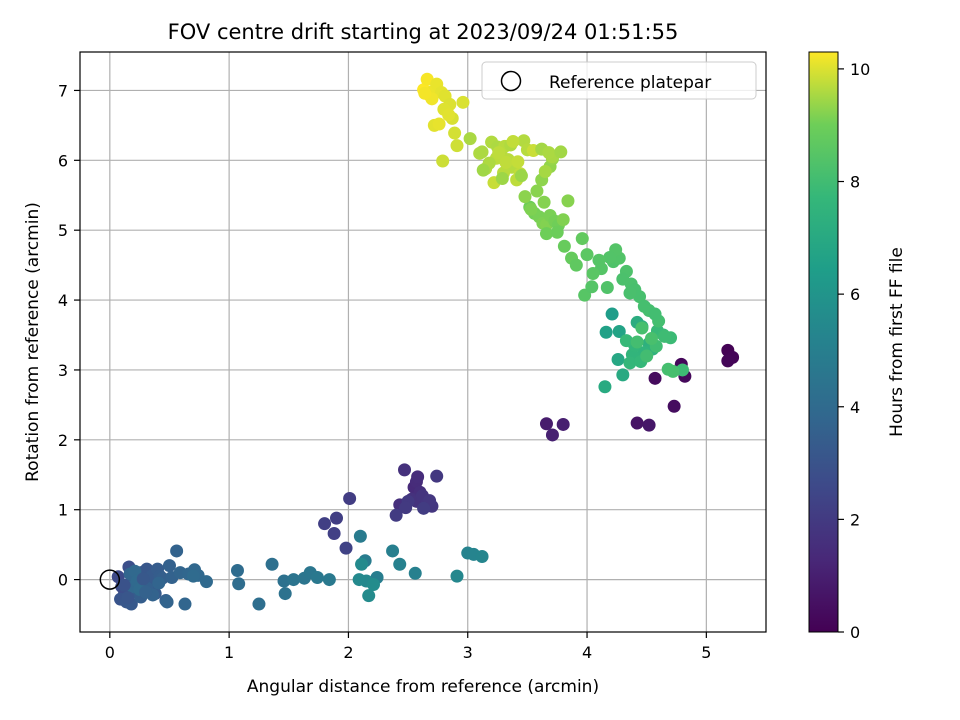 The image size is (960, 720). I want to click on colorbar-tick-label: 2, so click(855, 519).